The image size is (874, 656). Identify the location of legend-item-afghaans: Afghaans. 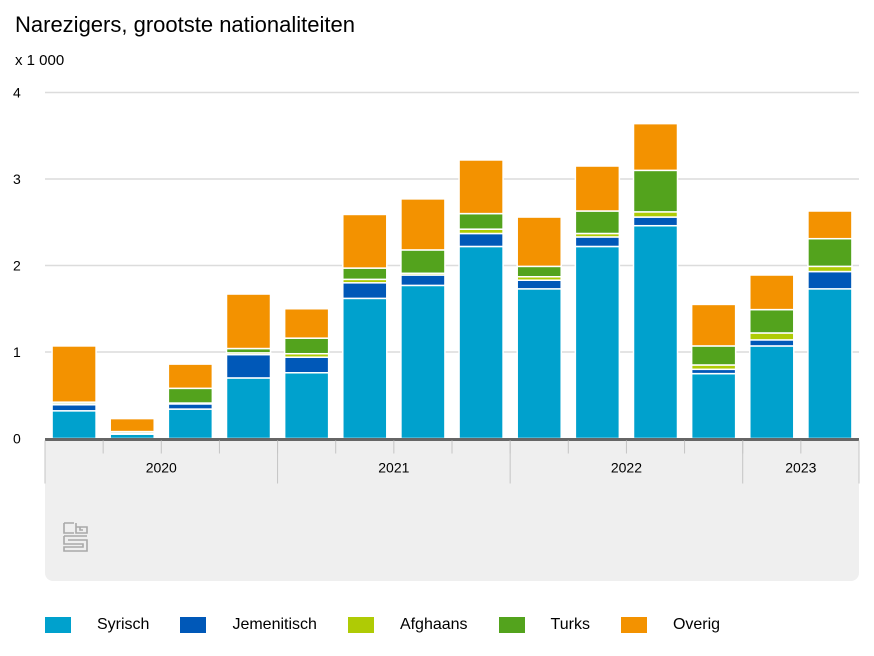
(407, 625).